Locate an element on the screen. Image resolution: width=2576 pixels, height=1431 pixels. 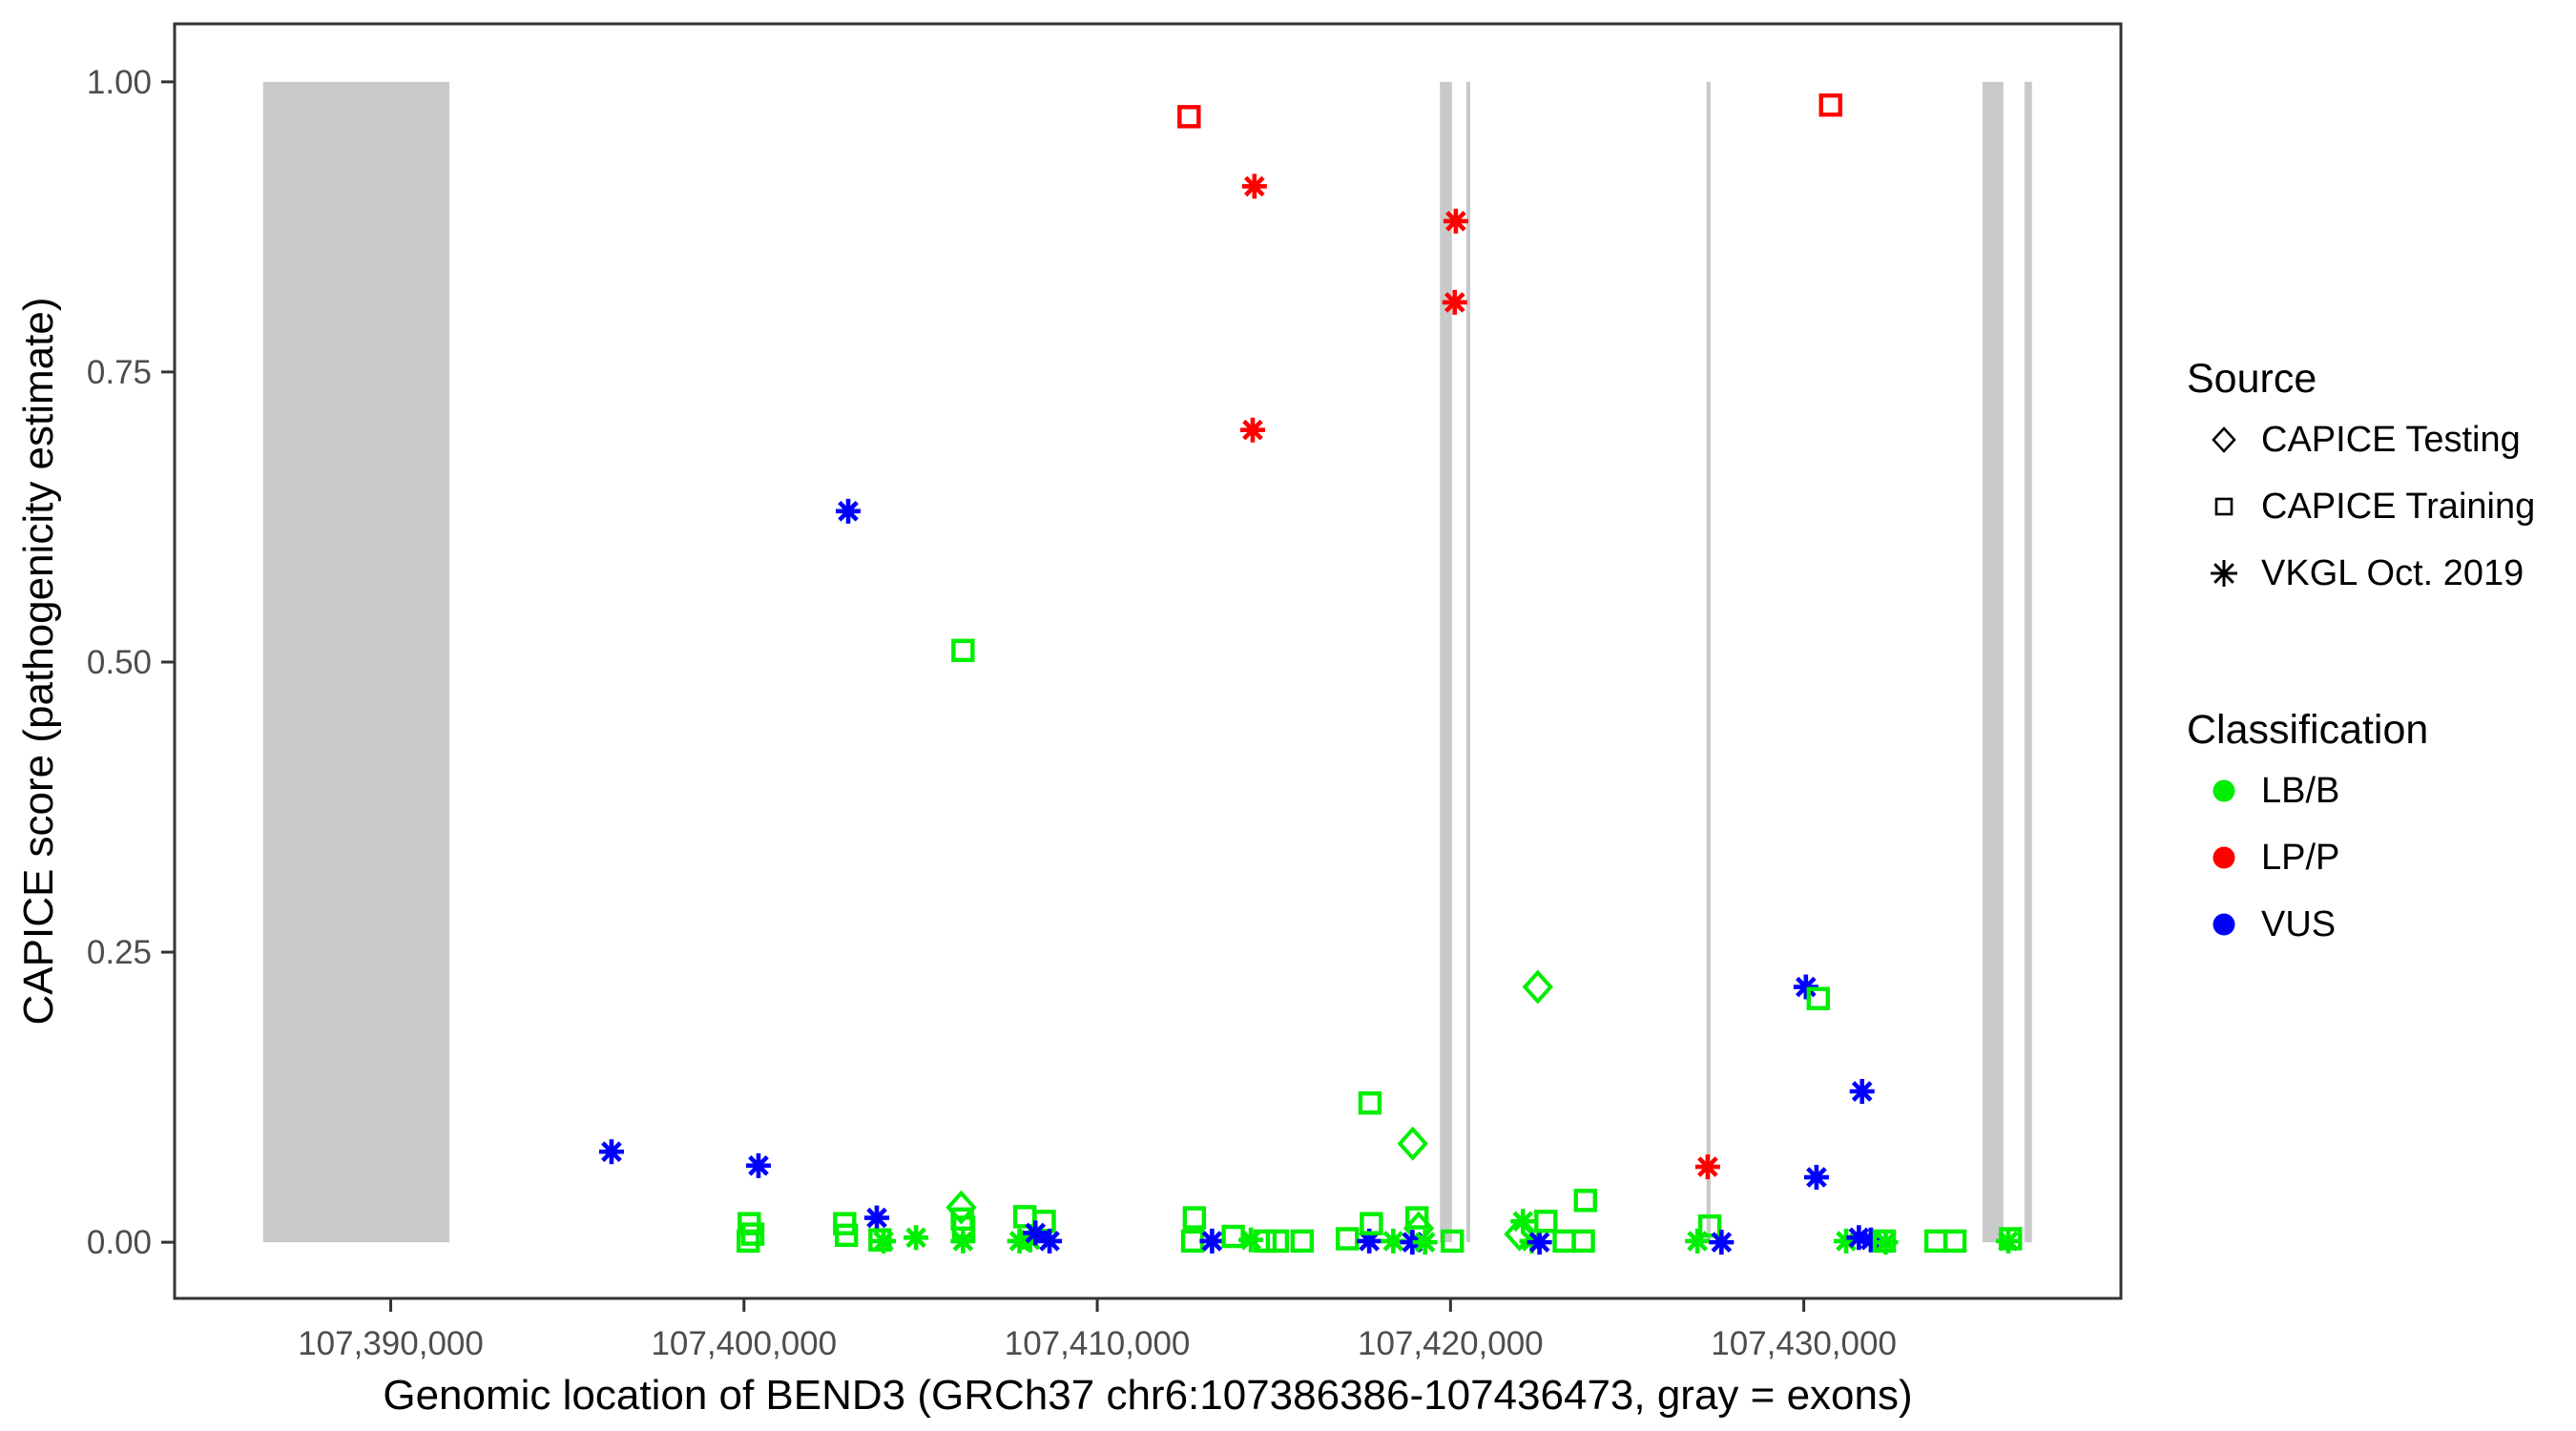
legend-spacer is located at coordinates (2377, 654).